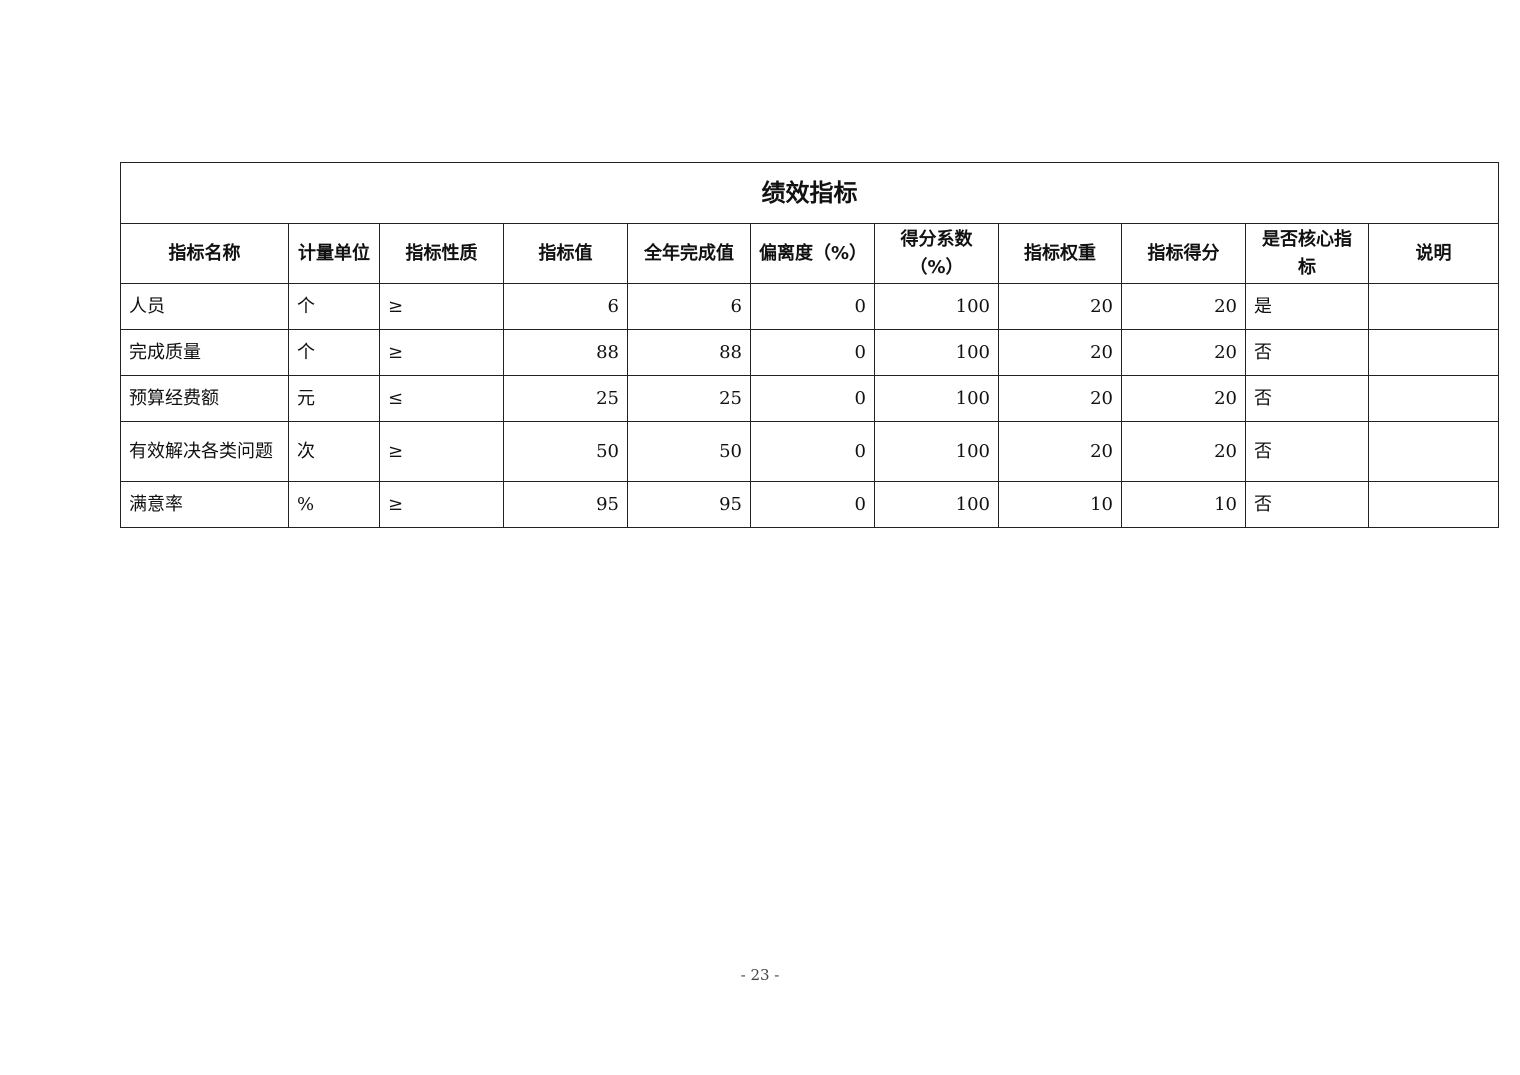 The width and height of the screenshot is (1520, 1075). I want to click on table-cell: 有效解决各类问题, so click(204, 451).